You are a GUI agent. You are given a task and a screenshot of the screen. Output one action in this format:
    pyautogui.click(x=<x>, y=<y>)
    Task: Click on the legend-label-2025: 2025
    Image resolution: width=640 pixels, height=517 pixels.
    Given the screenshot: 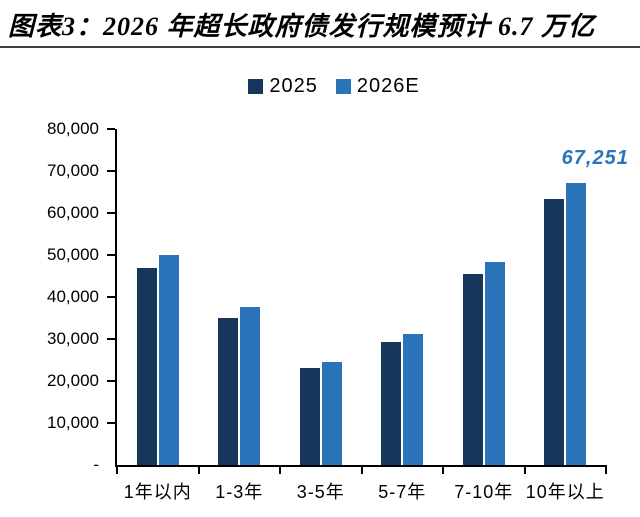 What is the action you would take?
    pyautogui.click(x=293, y=86)
    